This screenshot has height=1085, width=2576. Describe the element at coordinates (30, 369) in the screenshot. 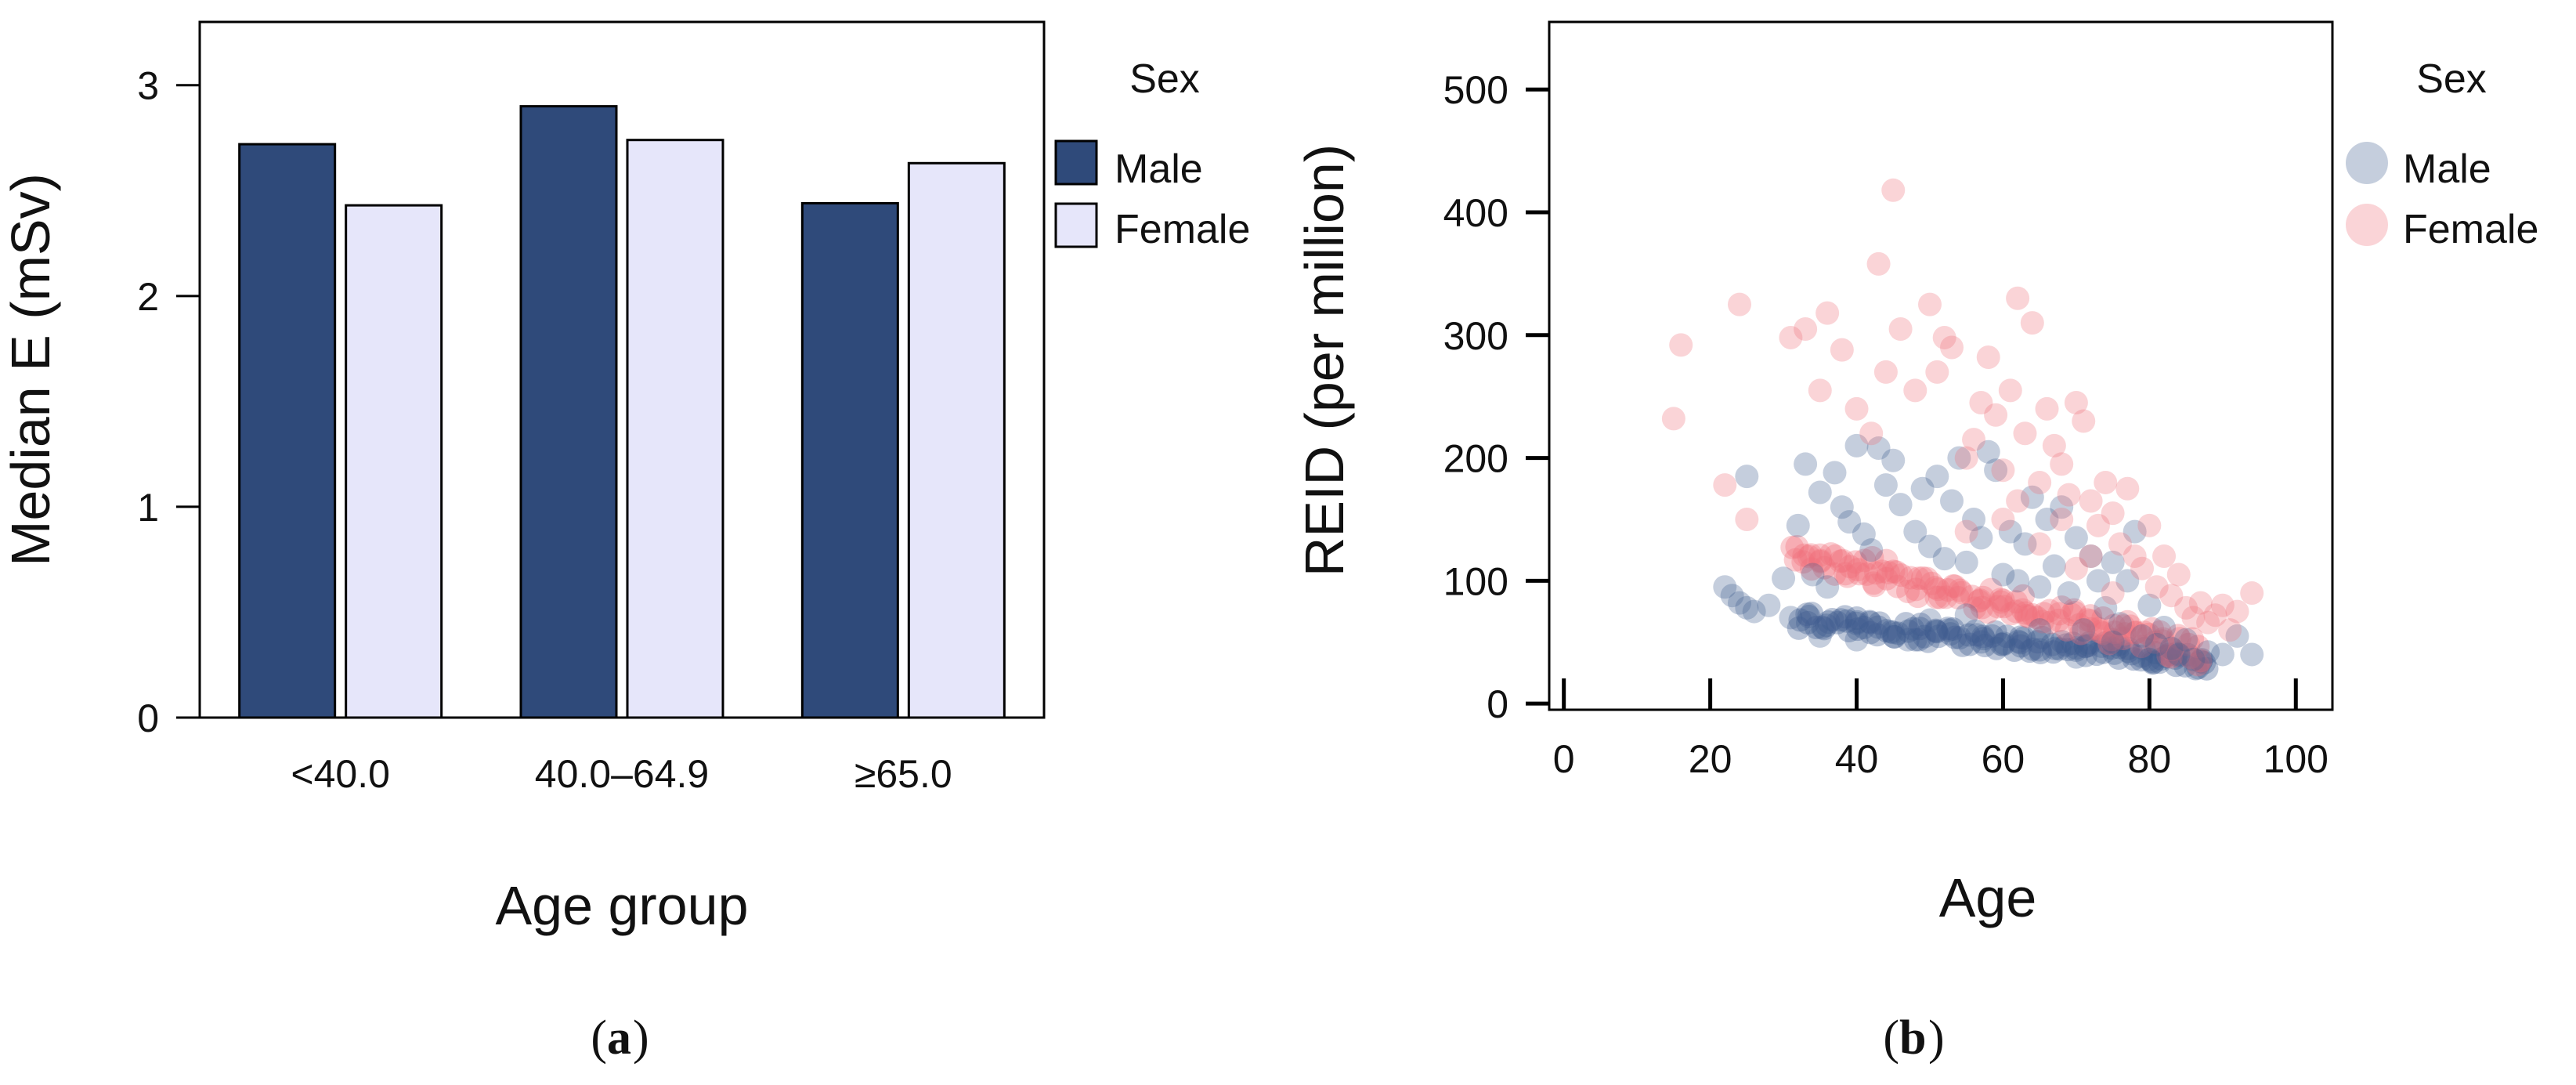

I see `bar-chart-y-axis-label: Median E (mSv)` at that location.